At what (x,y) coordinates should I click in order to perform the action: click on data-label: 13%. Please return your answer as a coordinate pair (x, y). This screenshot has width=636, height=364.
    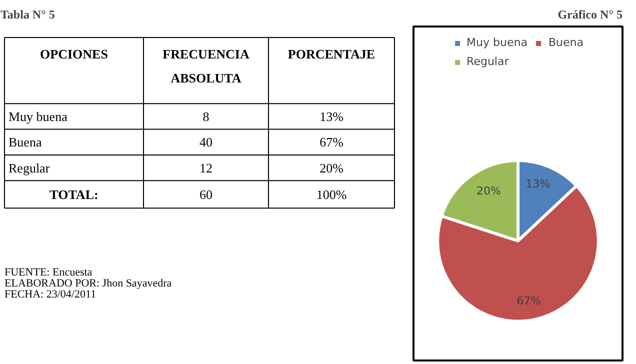
    Looking at the image, I should click on (538, 184).